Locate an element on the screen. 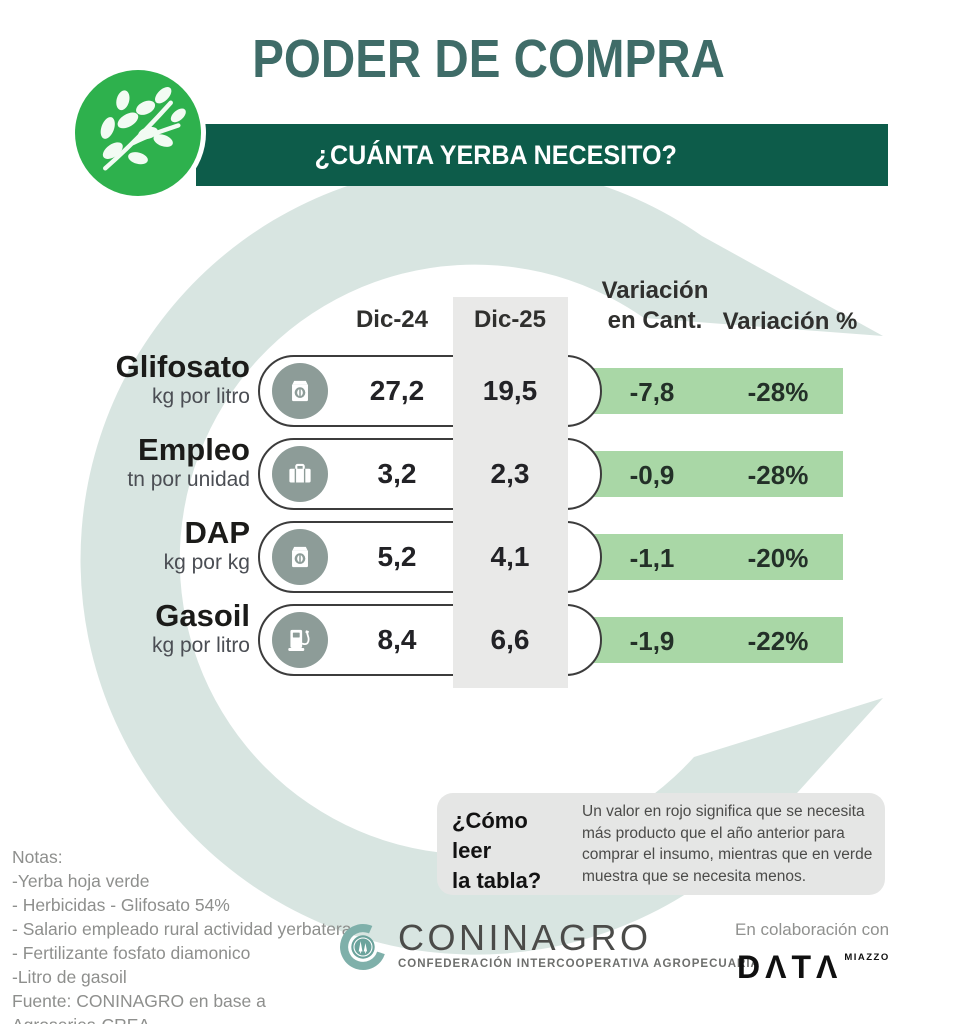 The width and height of the screenshot is (977, 1024). collab-text: En colaboración con is located at coordinates (812, 929).